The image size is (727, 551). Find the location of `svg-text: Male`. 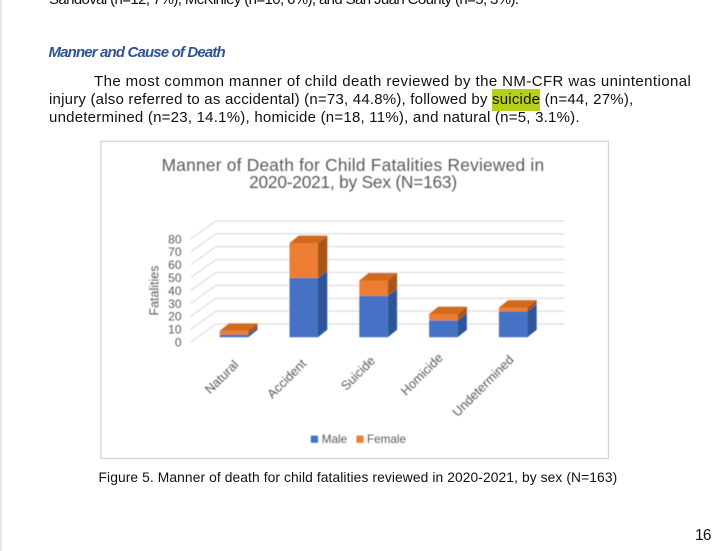

svg-text: Male is located at coordinates (334, 439).